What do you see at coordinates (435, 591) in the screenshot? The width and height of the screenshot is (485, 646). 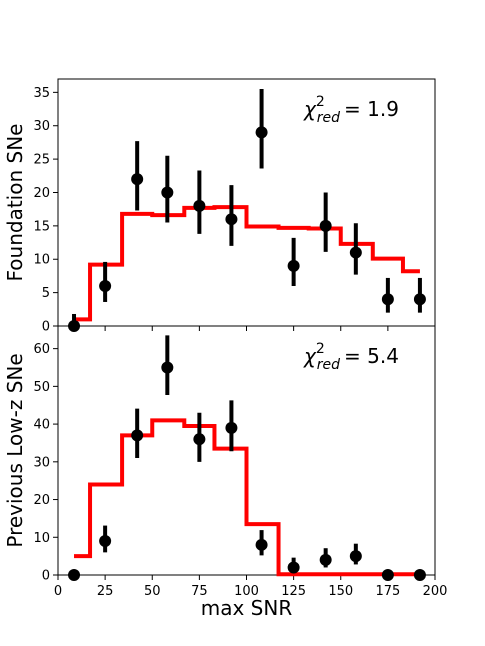 I see `x-tick-label: 200` at bounding box center [435, 591].